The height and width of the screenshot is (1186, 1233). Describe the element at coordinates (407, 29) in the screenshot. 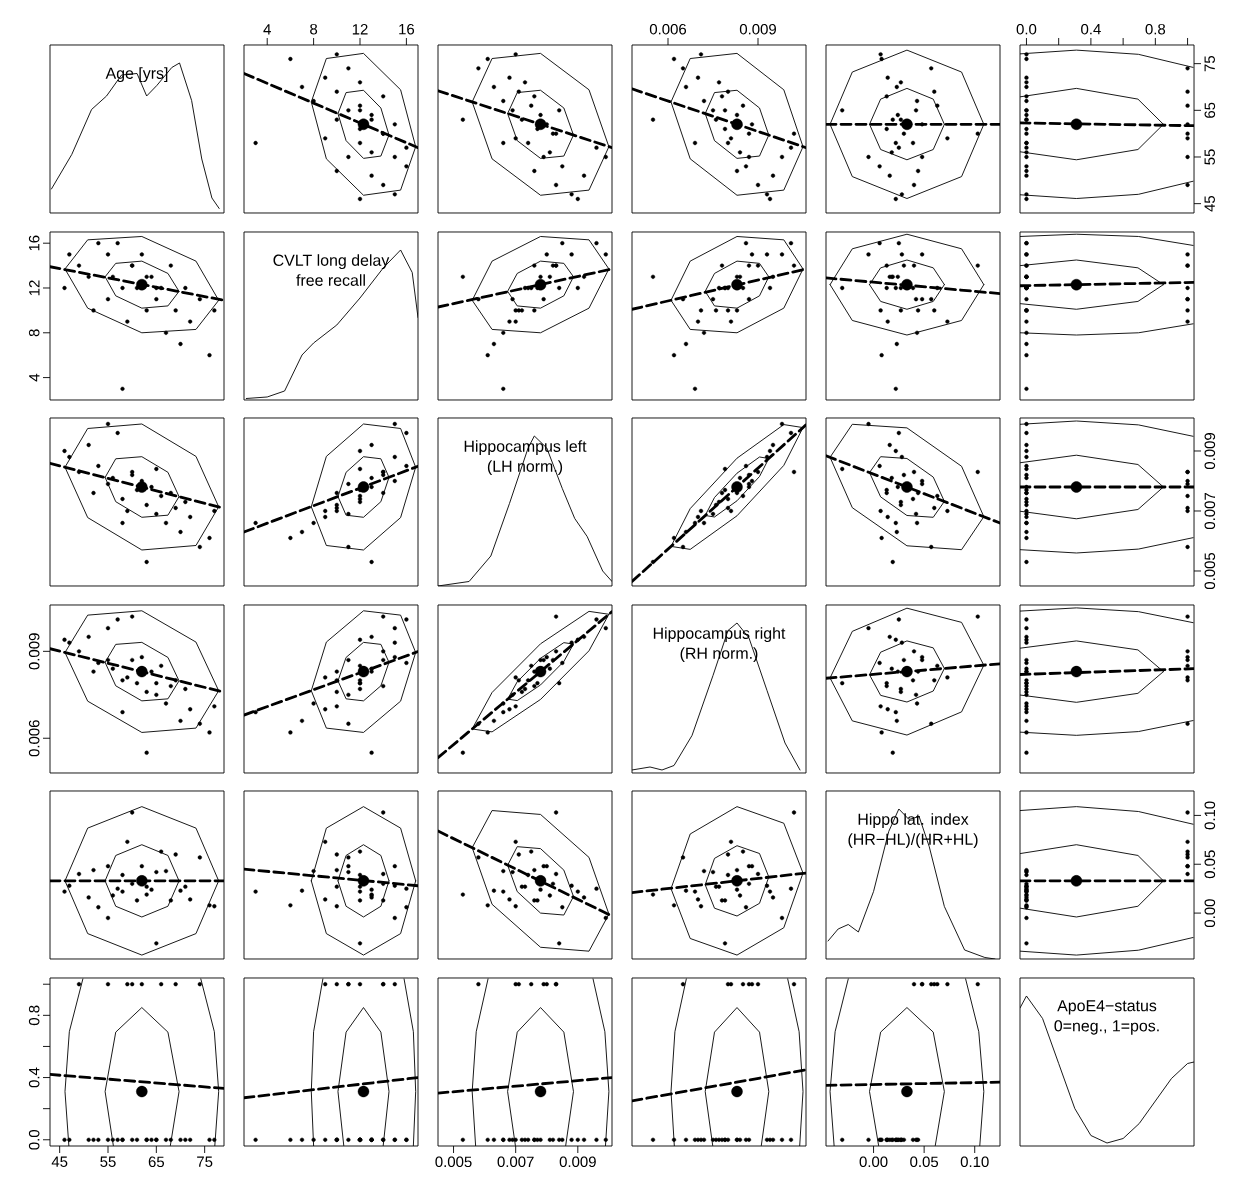

I see `x-tick-label: 16` at that location.